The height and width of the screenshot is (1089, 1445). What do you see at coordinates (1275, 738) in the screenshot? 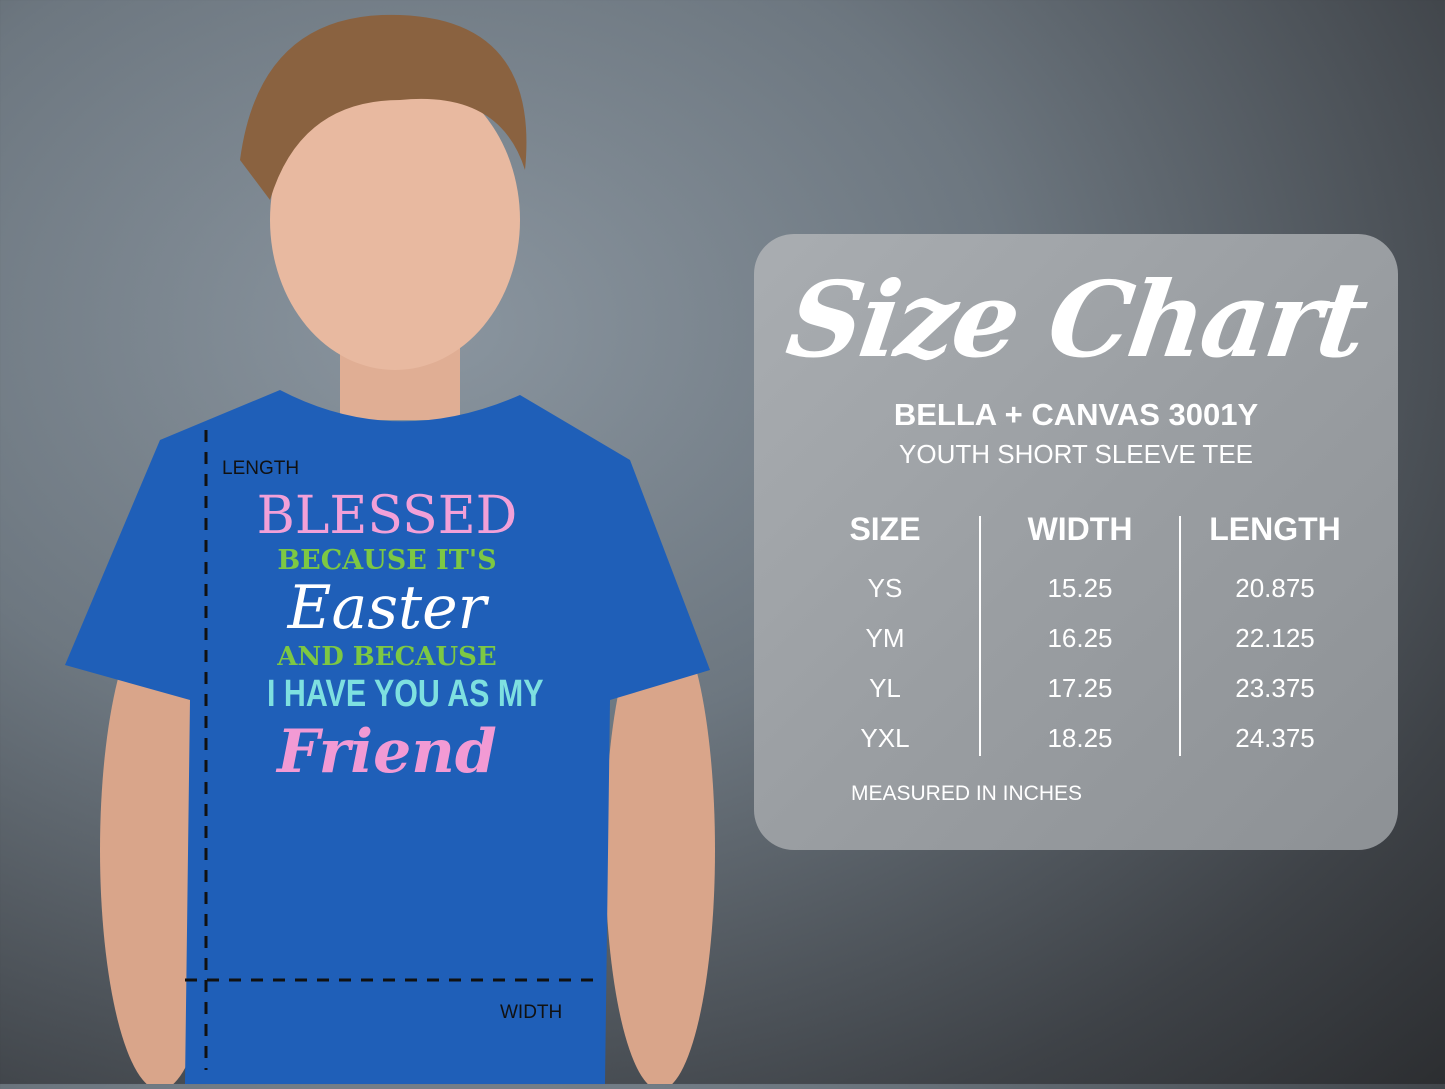
I see `length-cell: 24.375` at bounding box center [1275, 738].